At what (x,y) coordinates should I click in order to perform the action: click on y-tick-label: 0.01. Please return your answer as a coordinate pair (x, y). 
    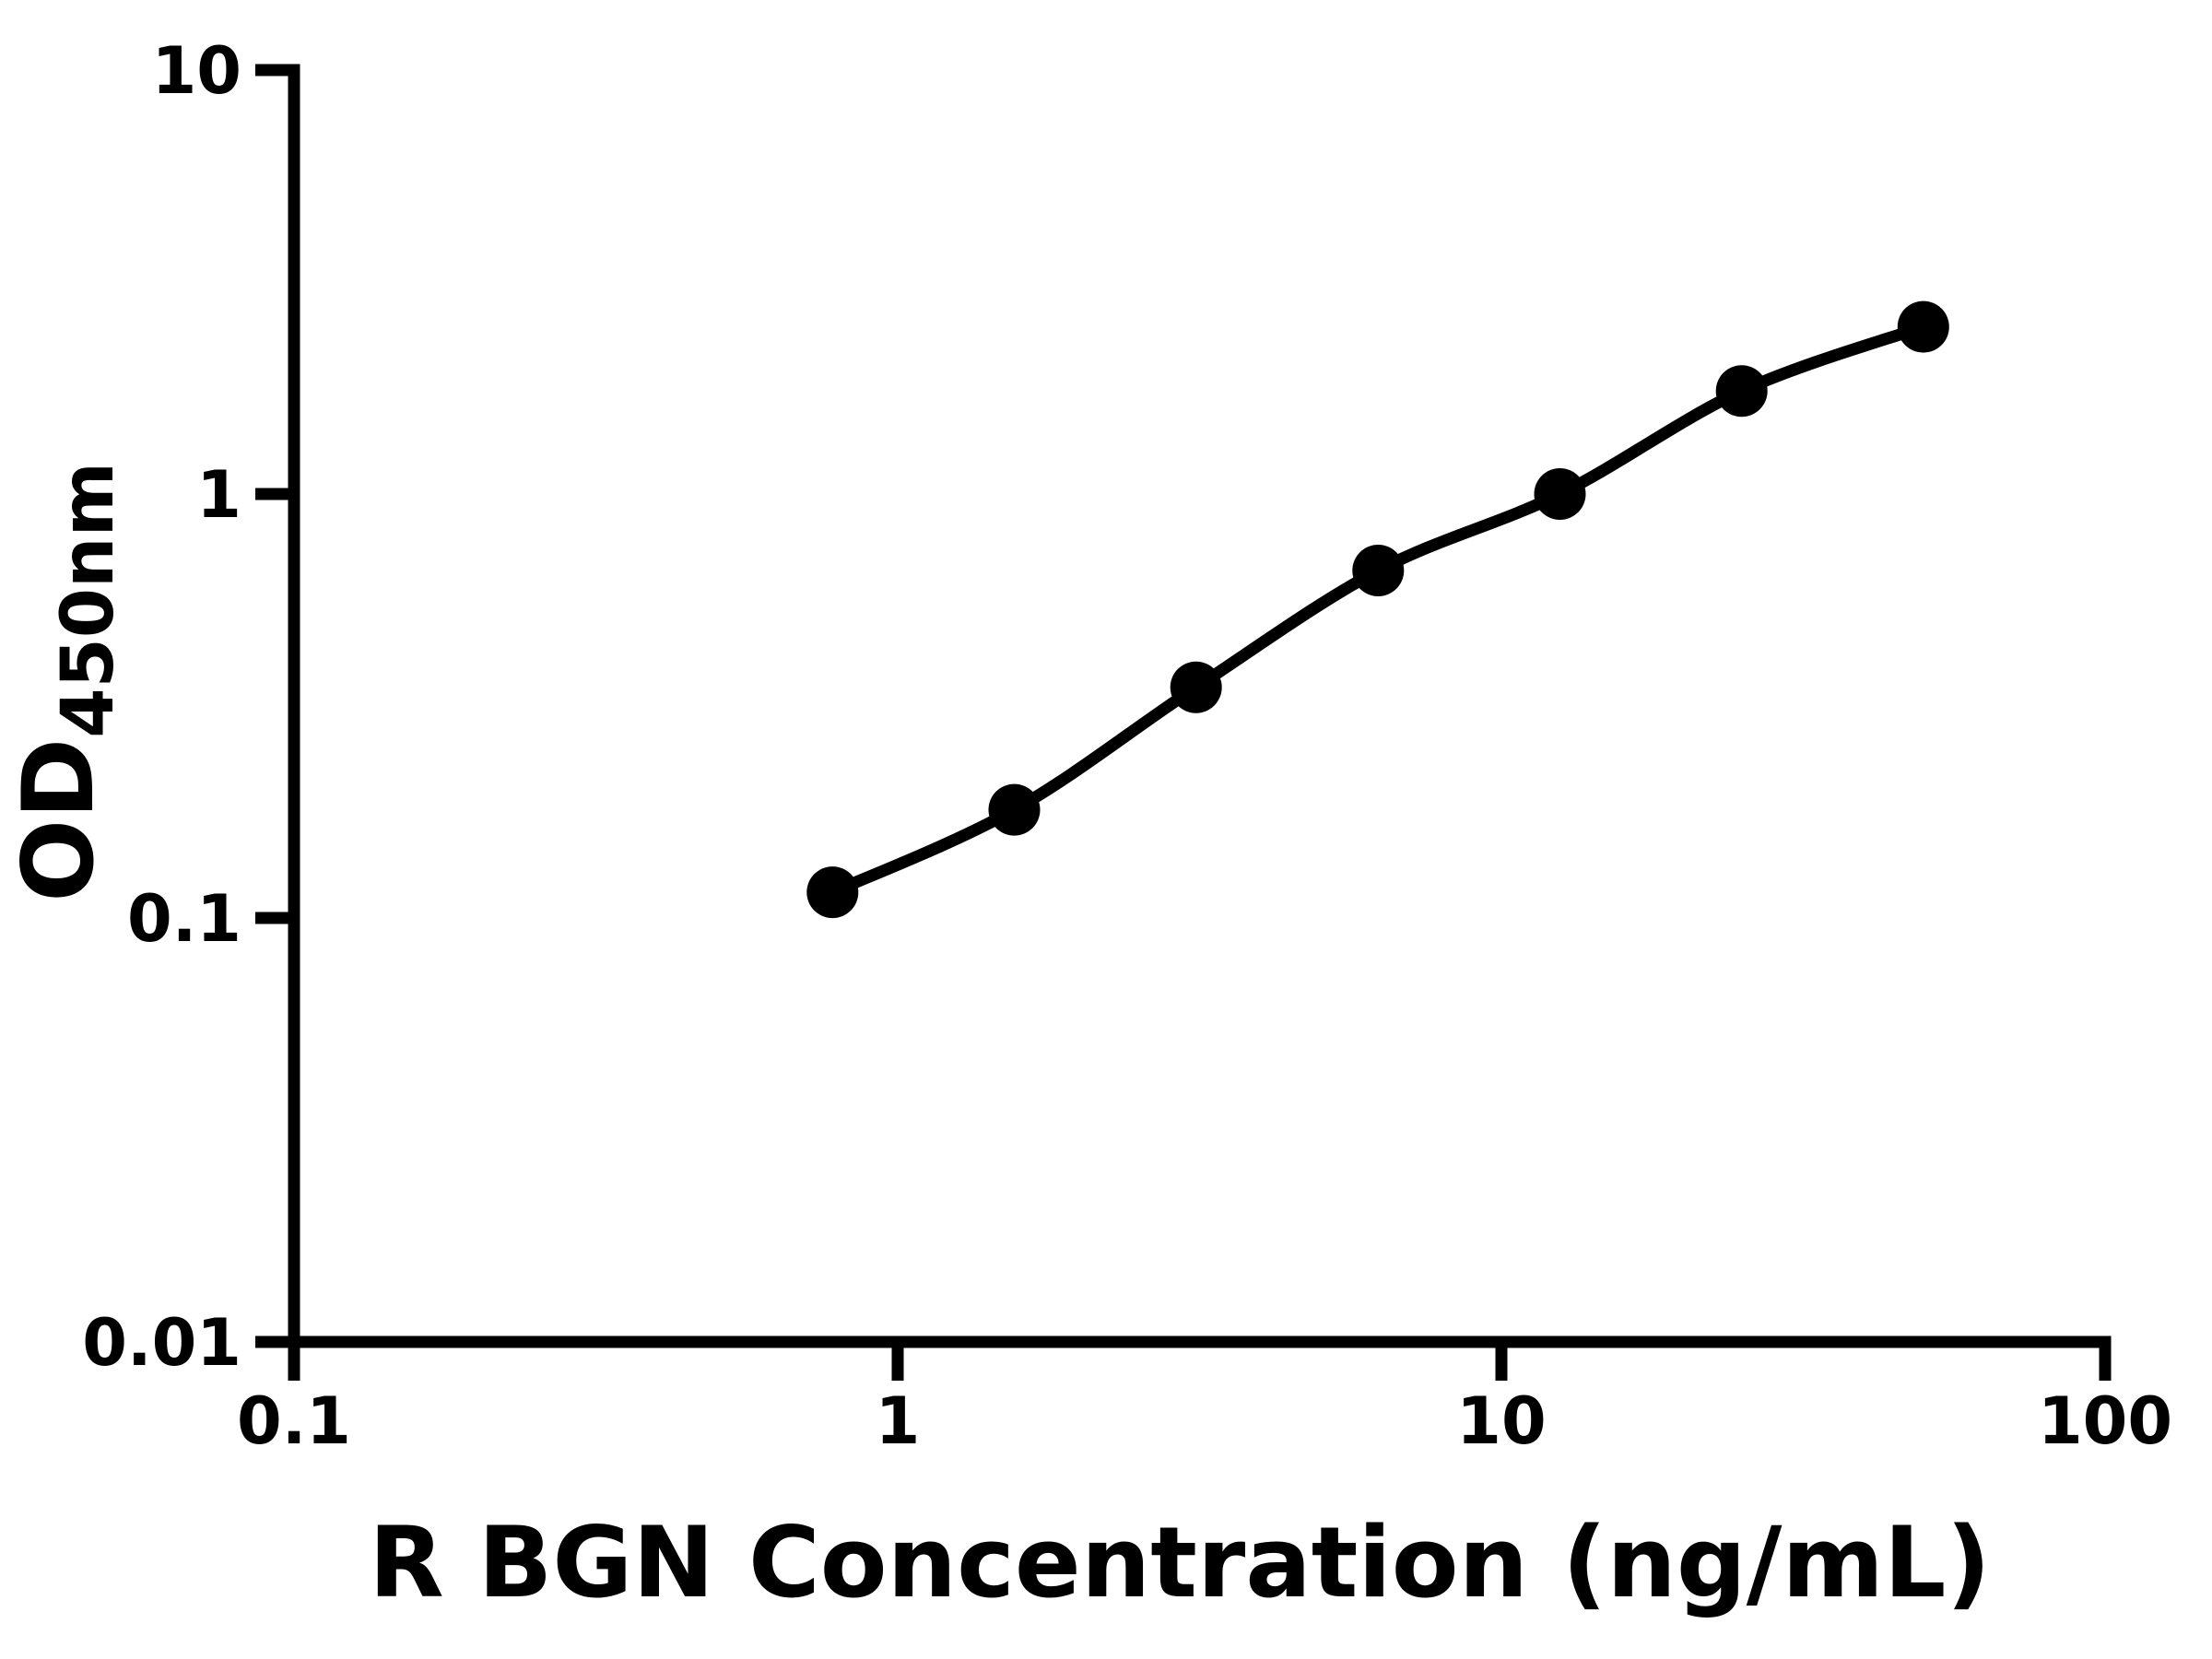
    Looking at the image, I should click on (161, 1343).